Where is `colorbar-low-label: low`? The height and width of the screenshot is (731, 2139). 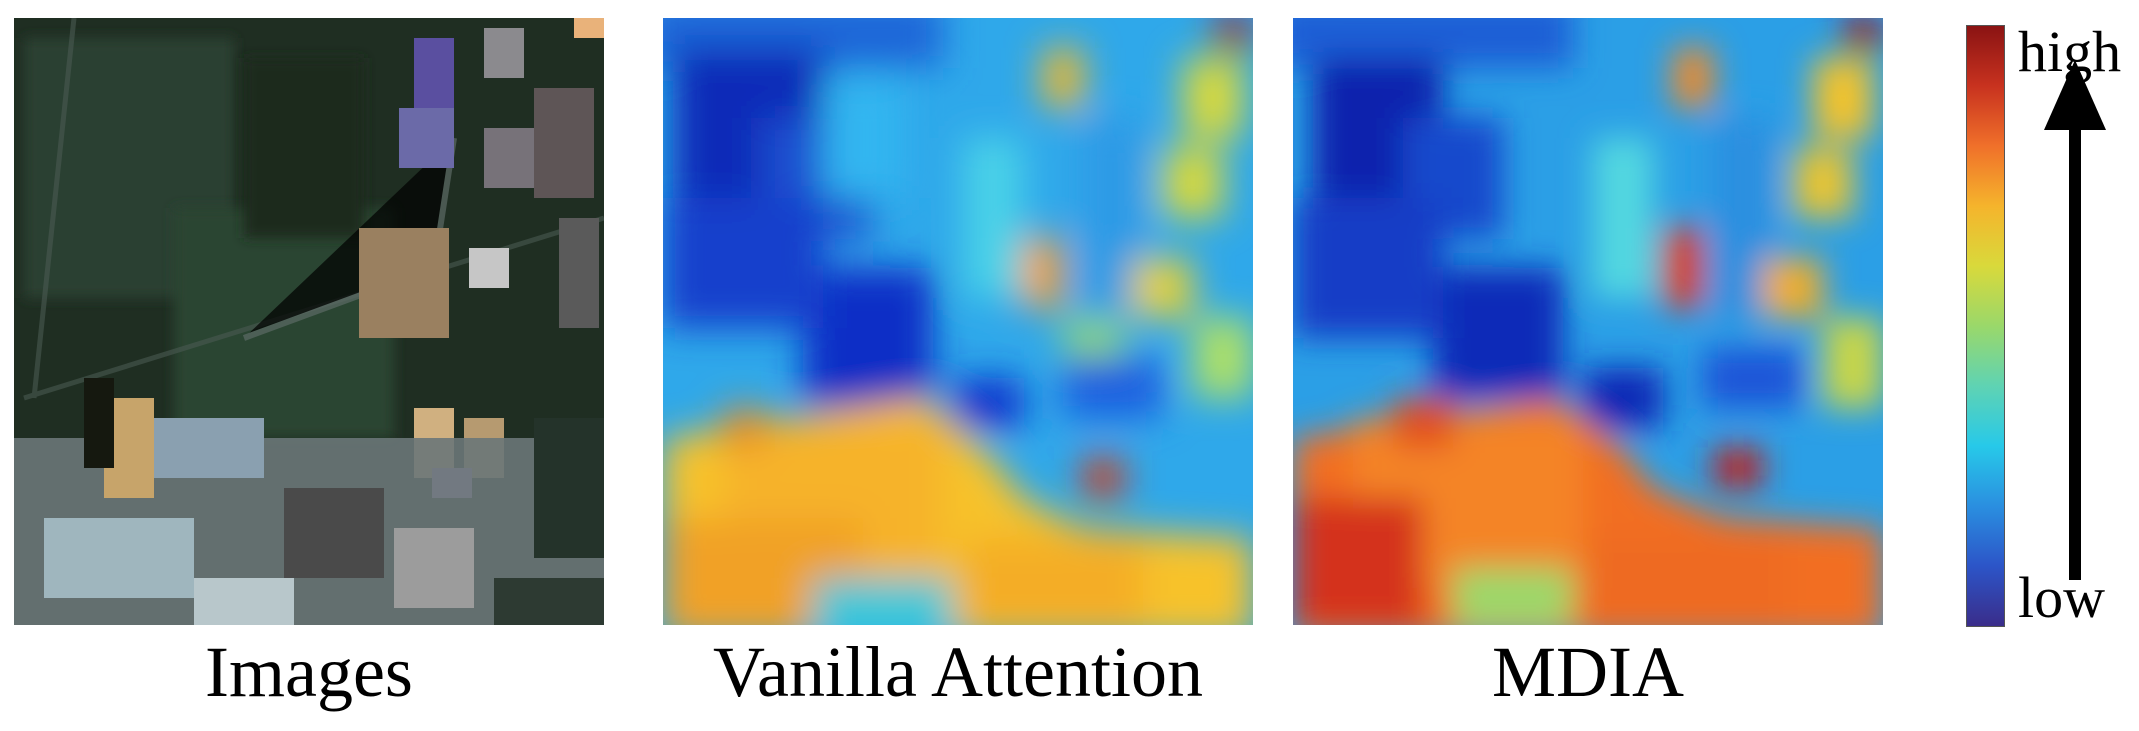 colorbar-low-label: low is located at coordinates (2061, 597).